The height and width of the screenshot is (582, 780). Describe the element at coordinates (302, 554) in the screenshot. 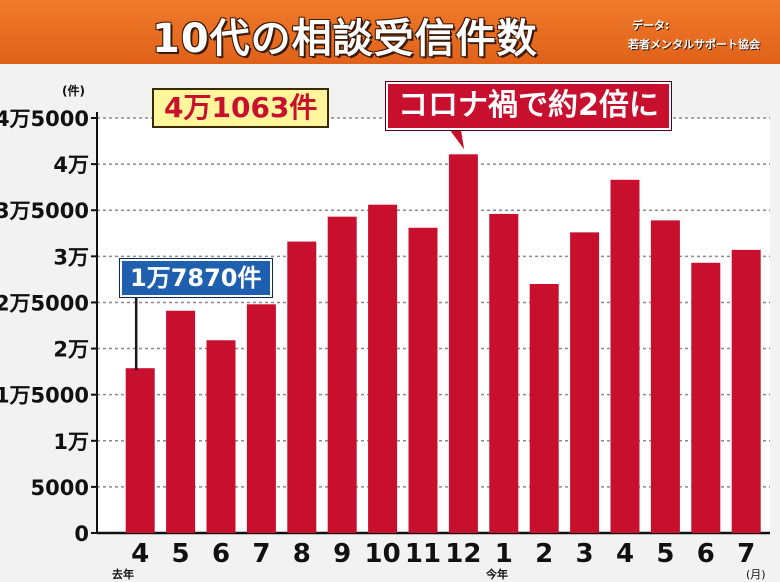

I see `x-tick-label: 8` at that location.